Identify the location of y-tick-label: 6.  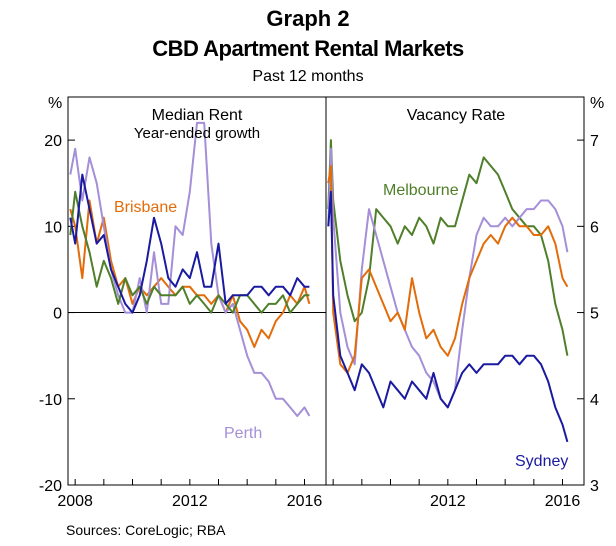
(594, 227).